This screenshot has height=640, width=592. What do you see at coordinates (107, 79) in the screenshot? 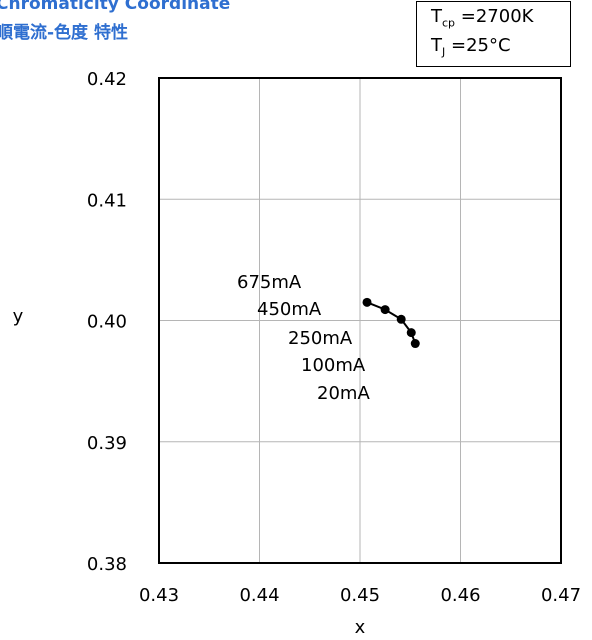
I see `y-tick-label: 0.42` at bounding box center [107, 79].